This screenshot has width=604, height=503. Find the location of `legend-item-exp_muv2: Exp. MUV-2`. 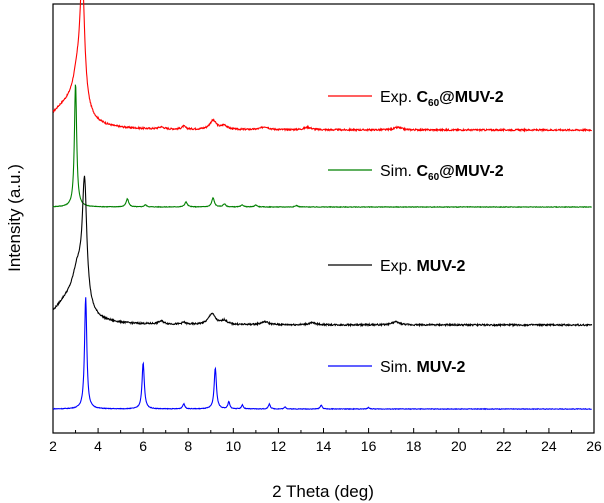

legend-item-exp_muv2: Exp. MUV-2 is located at coordinates (396, 266).